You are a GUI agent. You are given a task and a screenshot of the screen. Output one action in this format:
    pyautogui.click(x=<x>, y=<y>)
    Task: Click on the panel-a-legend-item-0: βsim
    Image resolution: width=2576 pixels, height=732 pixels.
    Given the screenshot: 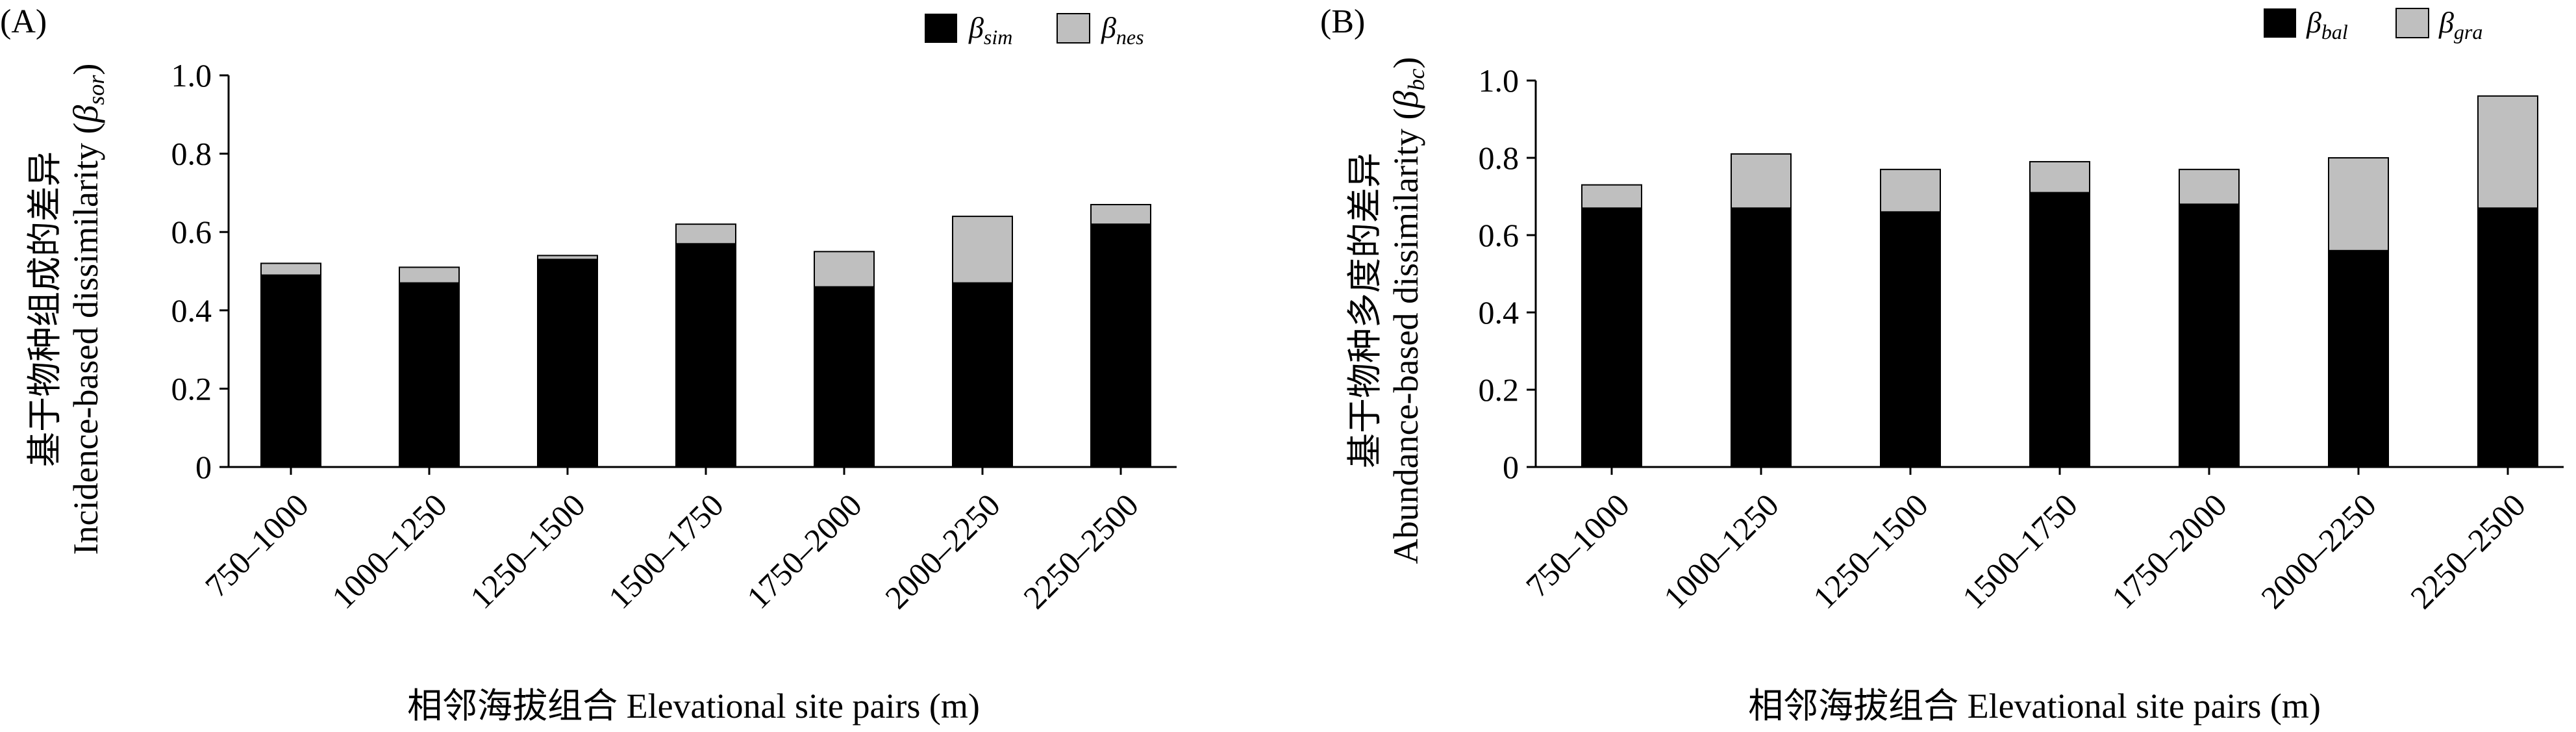 What is the action you would take?
    pyautogui.click(x=990, y=30)
    